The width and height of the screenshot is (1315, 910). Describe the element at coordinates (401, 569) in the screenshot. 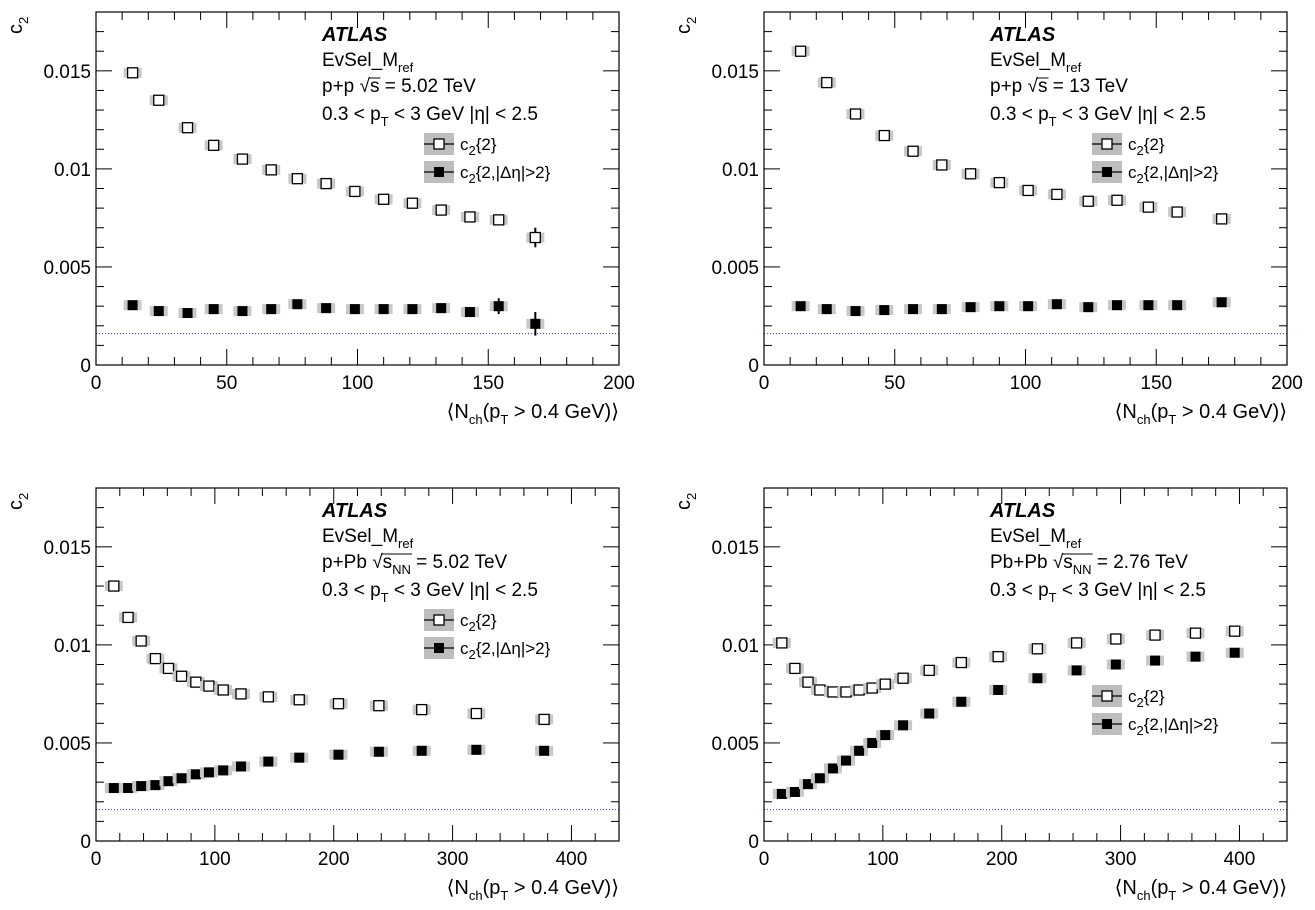

I see `energy-sub: NN` at that location.